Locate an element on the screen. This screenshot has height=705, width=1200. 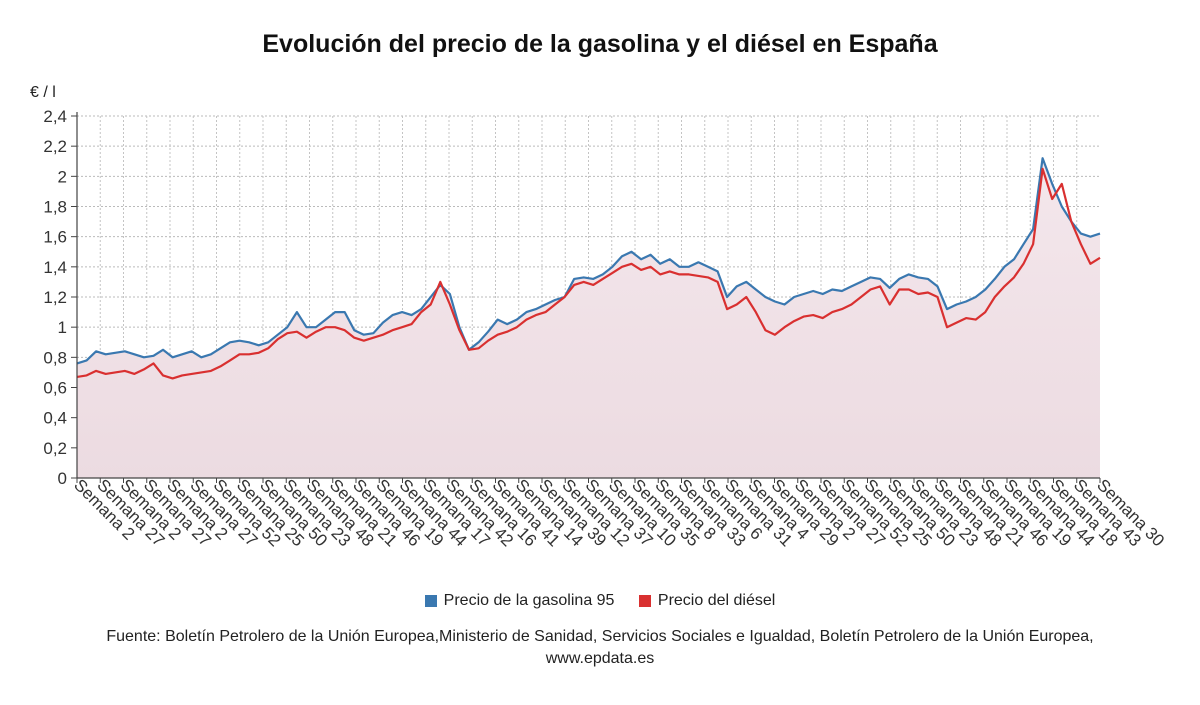
y-tick-label: 0 is located at coordinates (62, 478).